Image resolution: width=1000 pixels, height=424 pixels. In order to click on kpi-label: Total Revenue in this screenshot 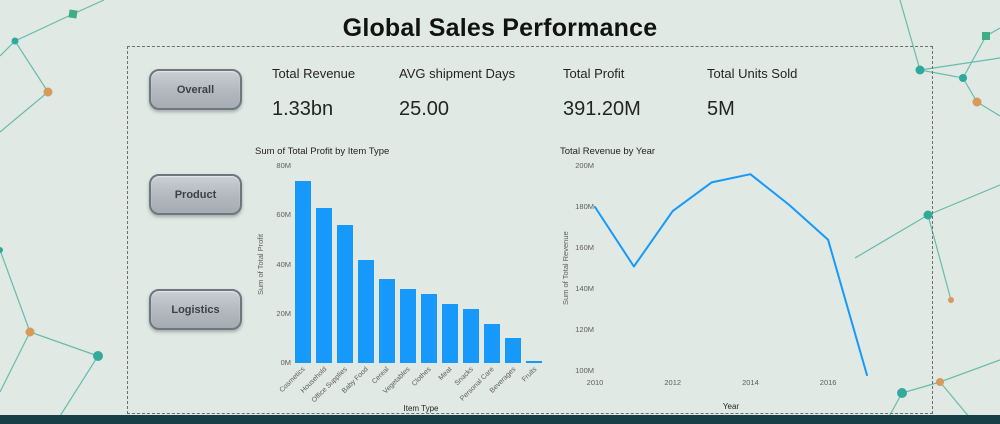, I will do `click(314, 73)`.